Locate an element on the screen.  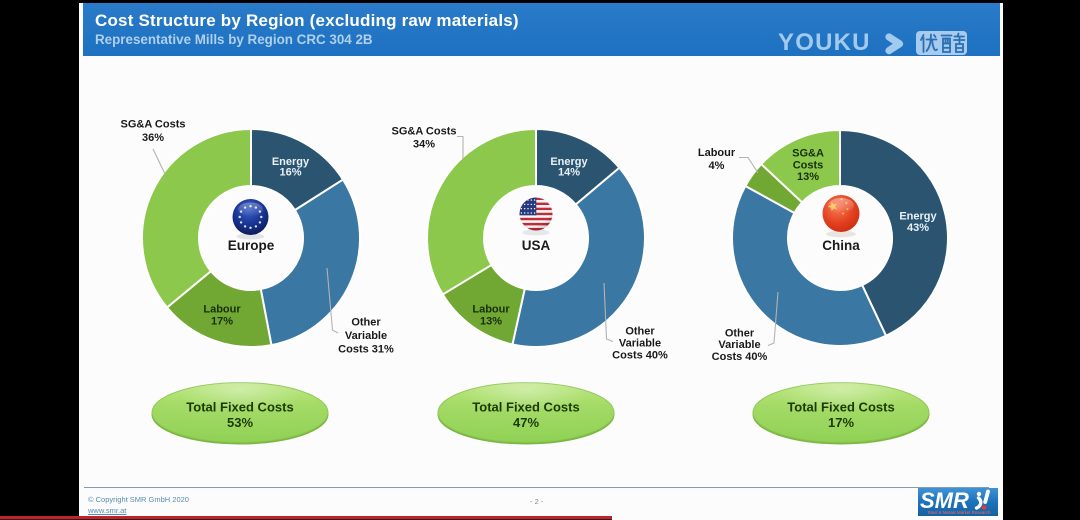
svg-text: Steel & Metals Market Research is located at coordinates (960, 512).